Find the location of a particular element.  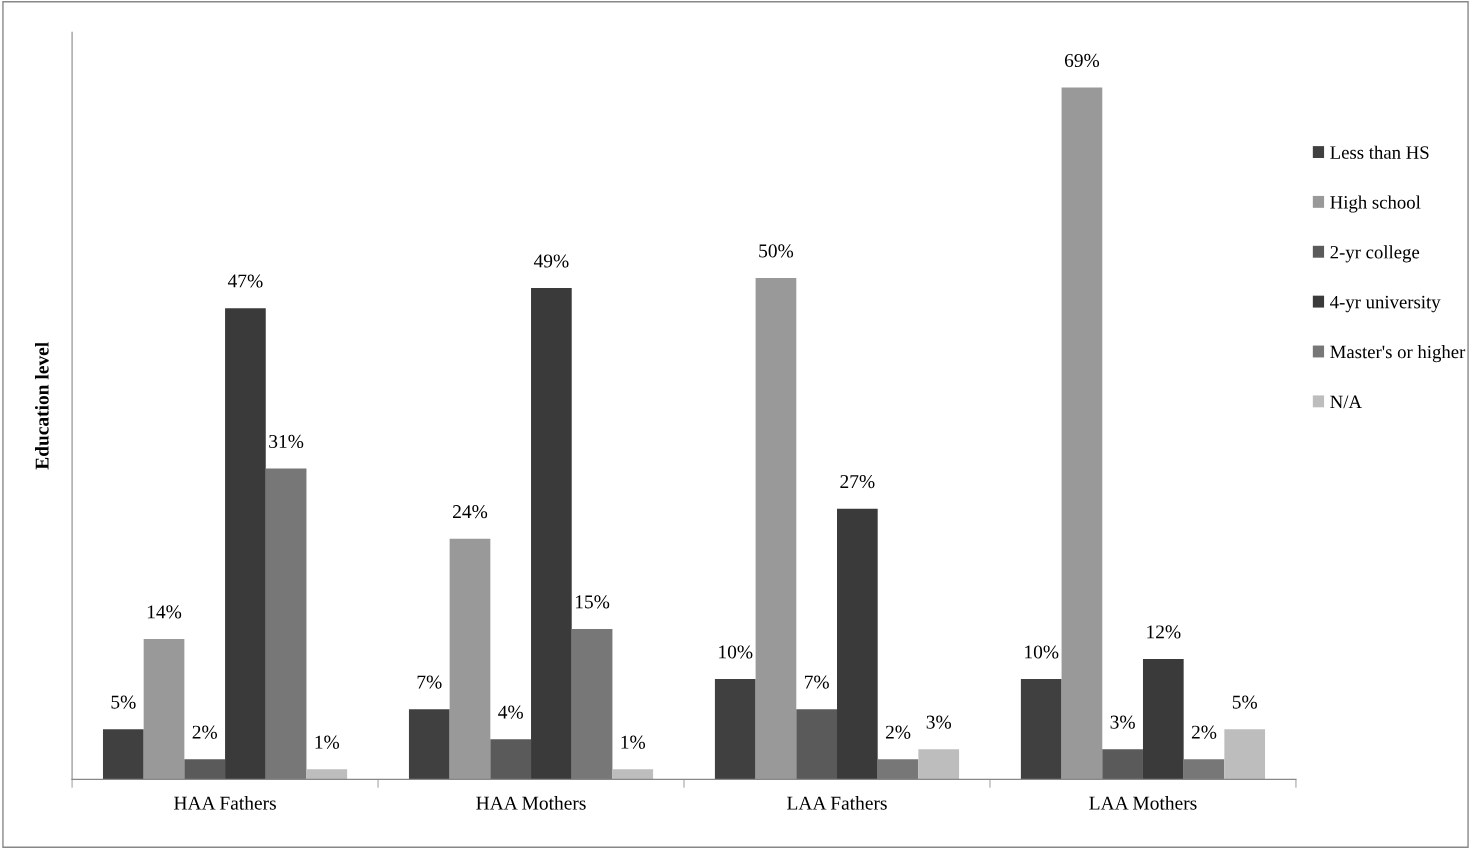

legend-label: N/A is located at coordinates (1346, 402).